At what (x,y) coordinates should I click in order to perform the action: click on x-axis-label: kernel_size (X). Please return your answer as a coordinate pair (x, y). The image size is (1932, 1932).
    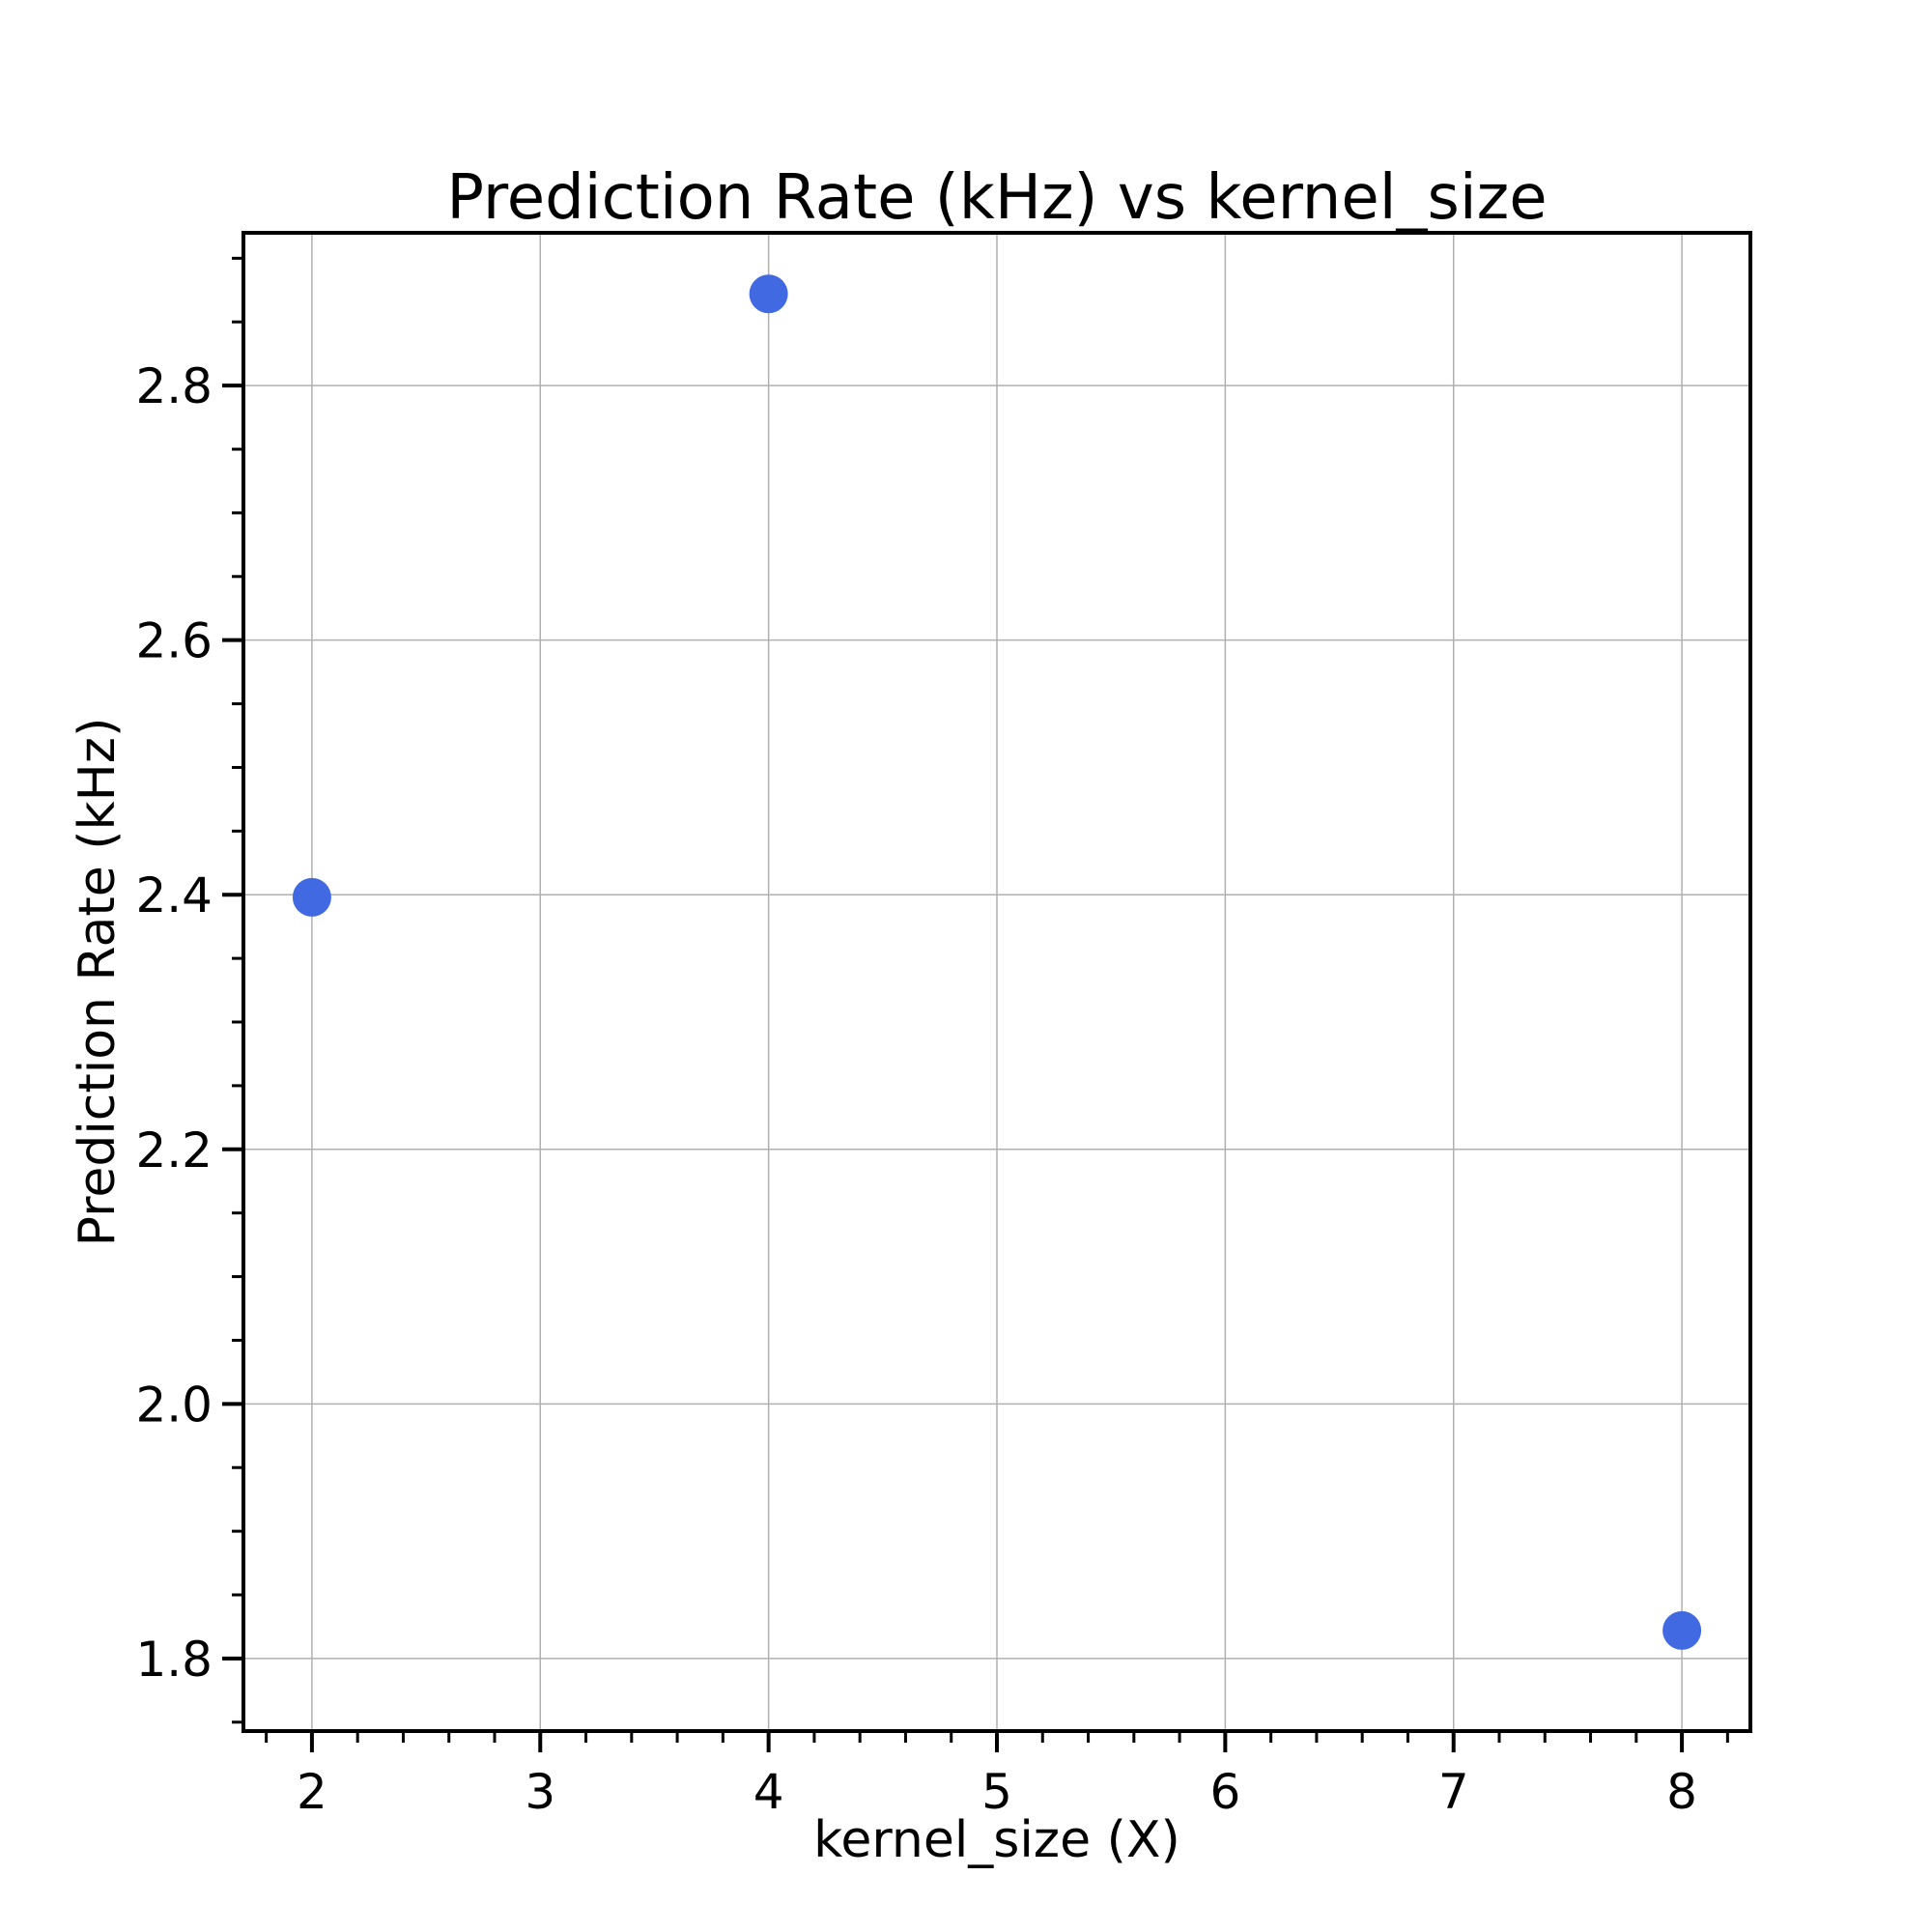
    Looking at the image, I should click on (996, 1840).